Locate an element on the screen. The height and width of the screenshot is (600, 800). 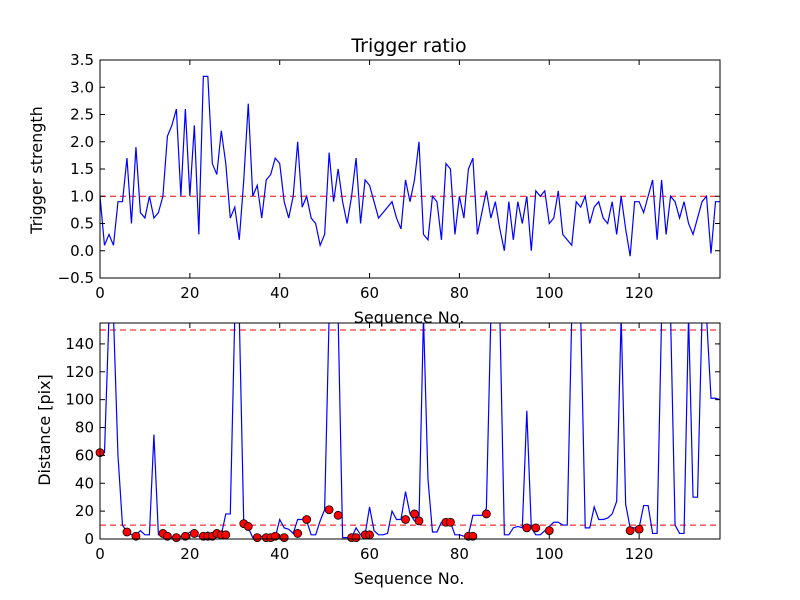
bottom-y-axis-label: Distance [pix] is located at coordinates (44, 430).